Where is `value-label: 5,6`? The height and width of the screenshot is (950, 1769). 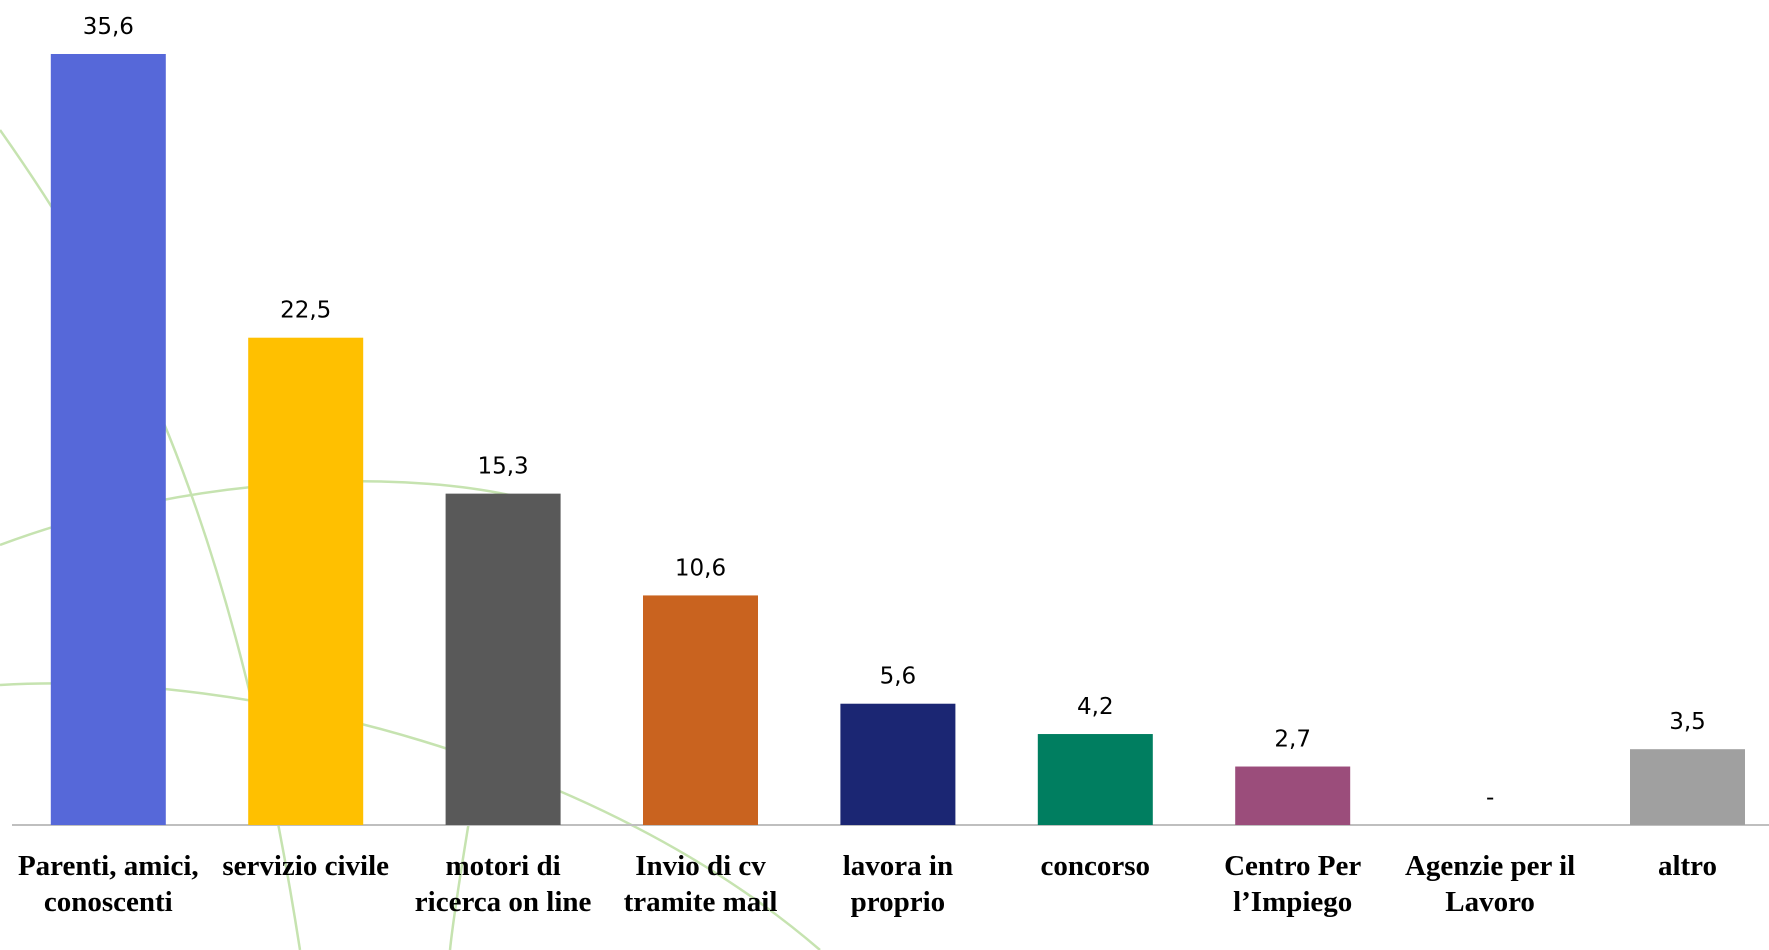
value-label: 5,6 is located at coordinates (898, 677).